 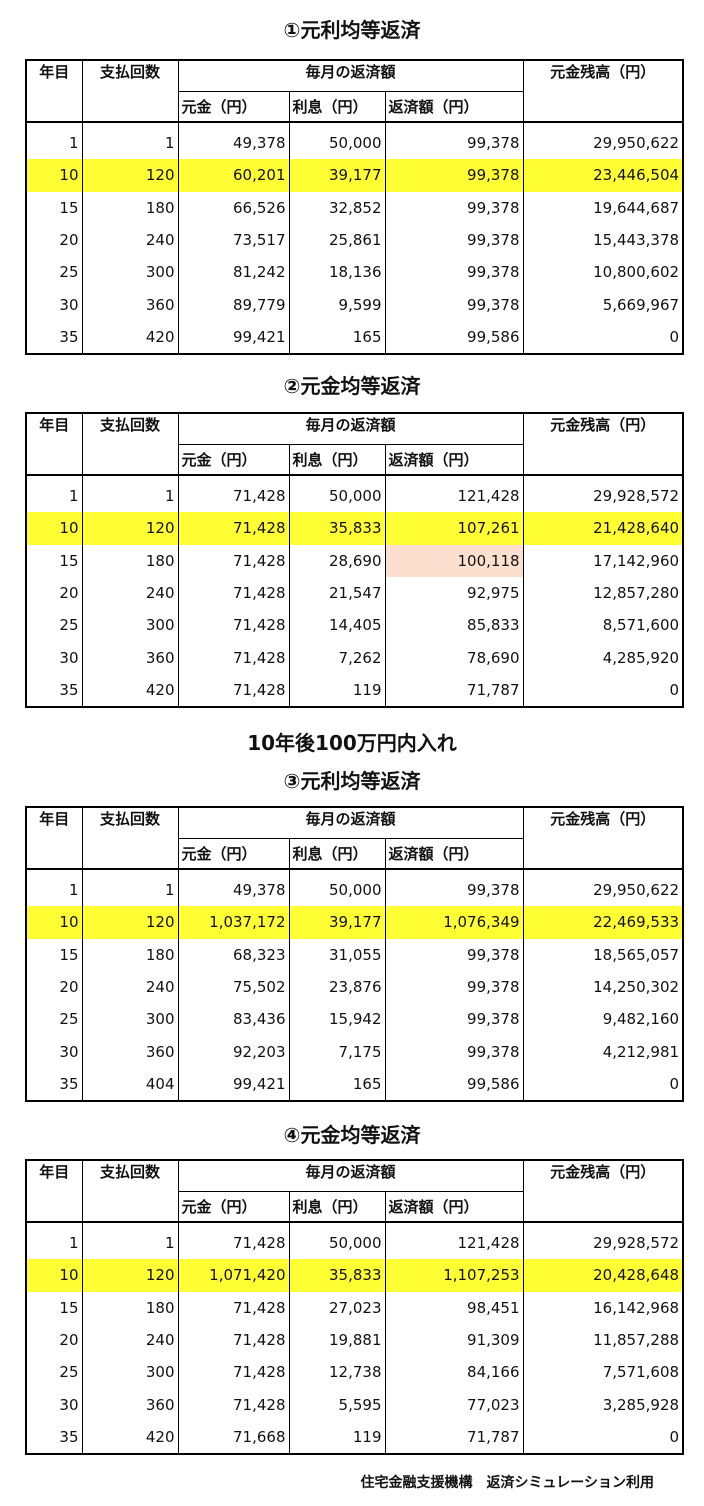 I want to click on cell: 420, so click(x=130, y=690).